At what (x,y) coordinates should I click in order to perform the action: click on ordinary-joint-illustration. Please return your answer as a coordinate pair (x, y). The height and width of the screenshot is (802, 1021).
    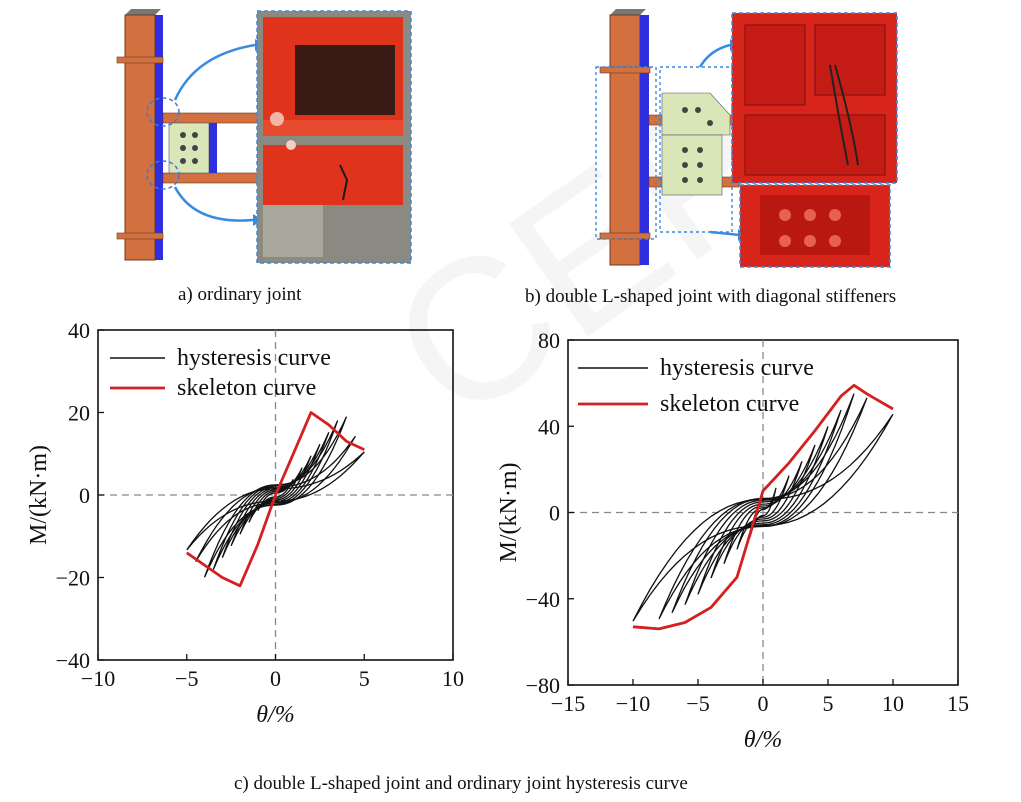
    Looking at the image, I should click on (255, 140).